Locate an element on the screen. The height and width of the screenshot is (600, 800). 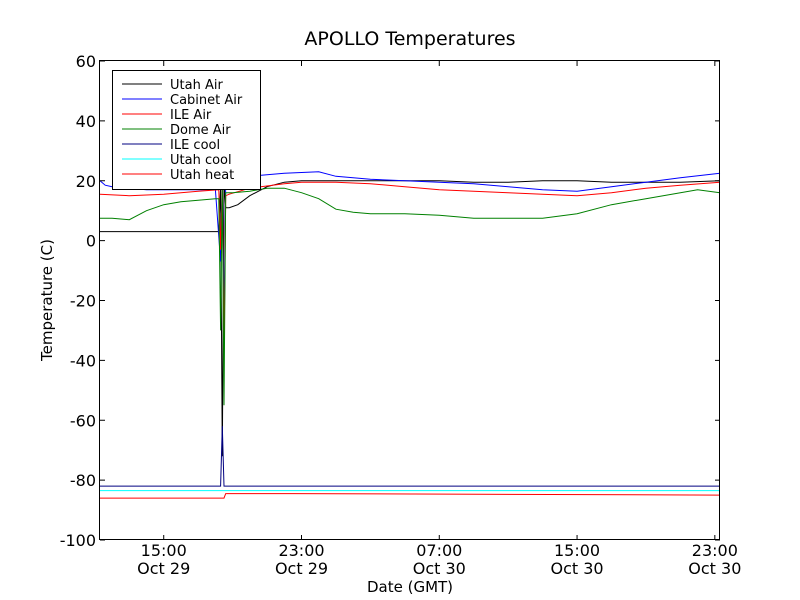
legend-label: Utah heat is located at coordinates (202, 175).